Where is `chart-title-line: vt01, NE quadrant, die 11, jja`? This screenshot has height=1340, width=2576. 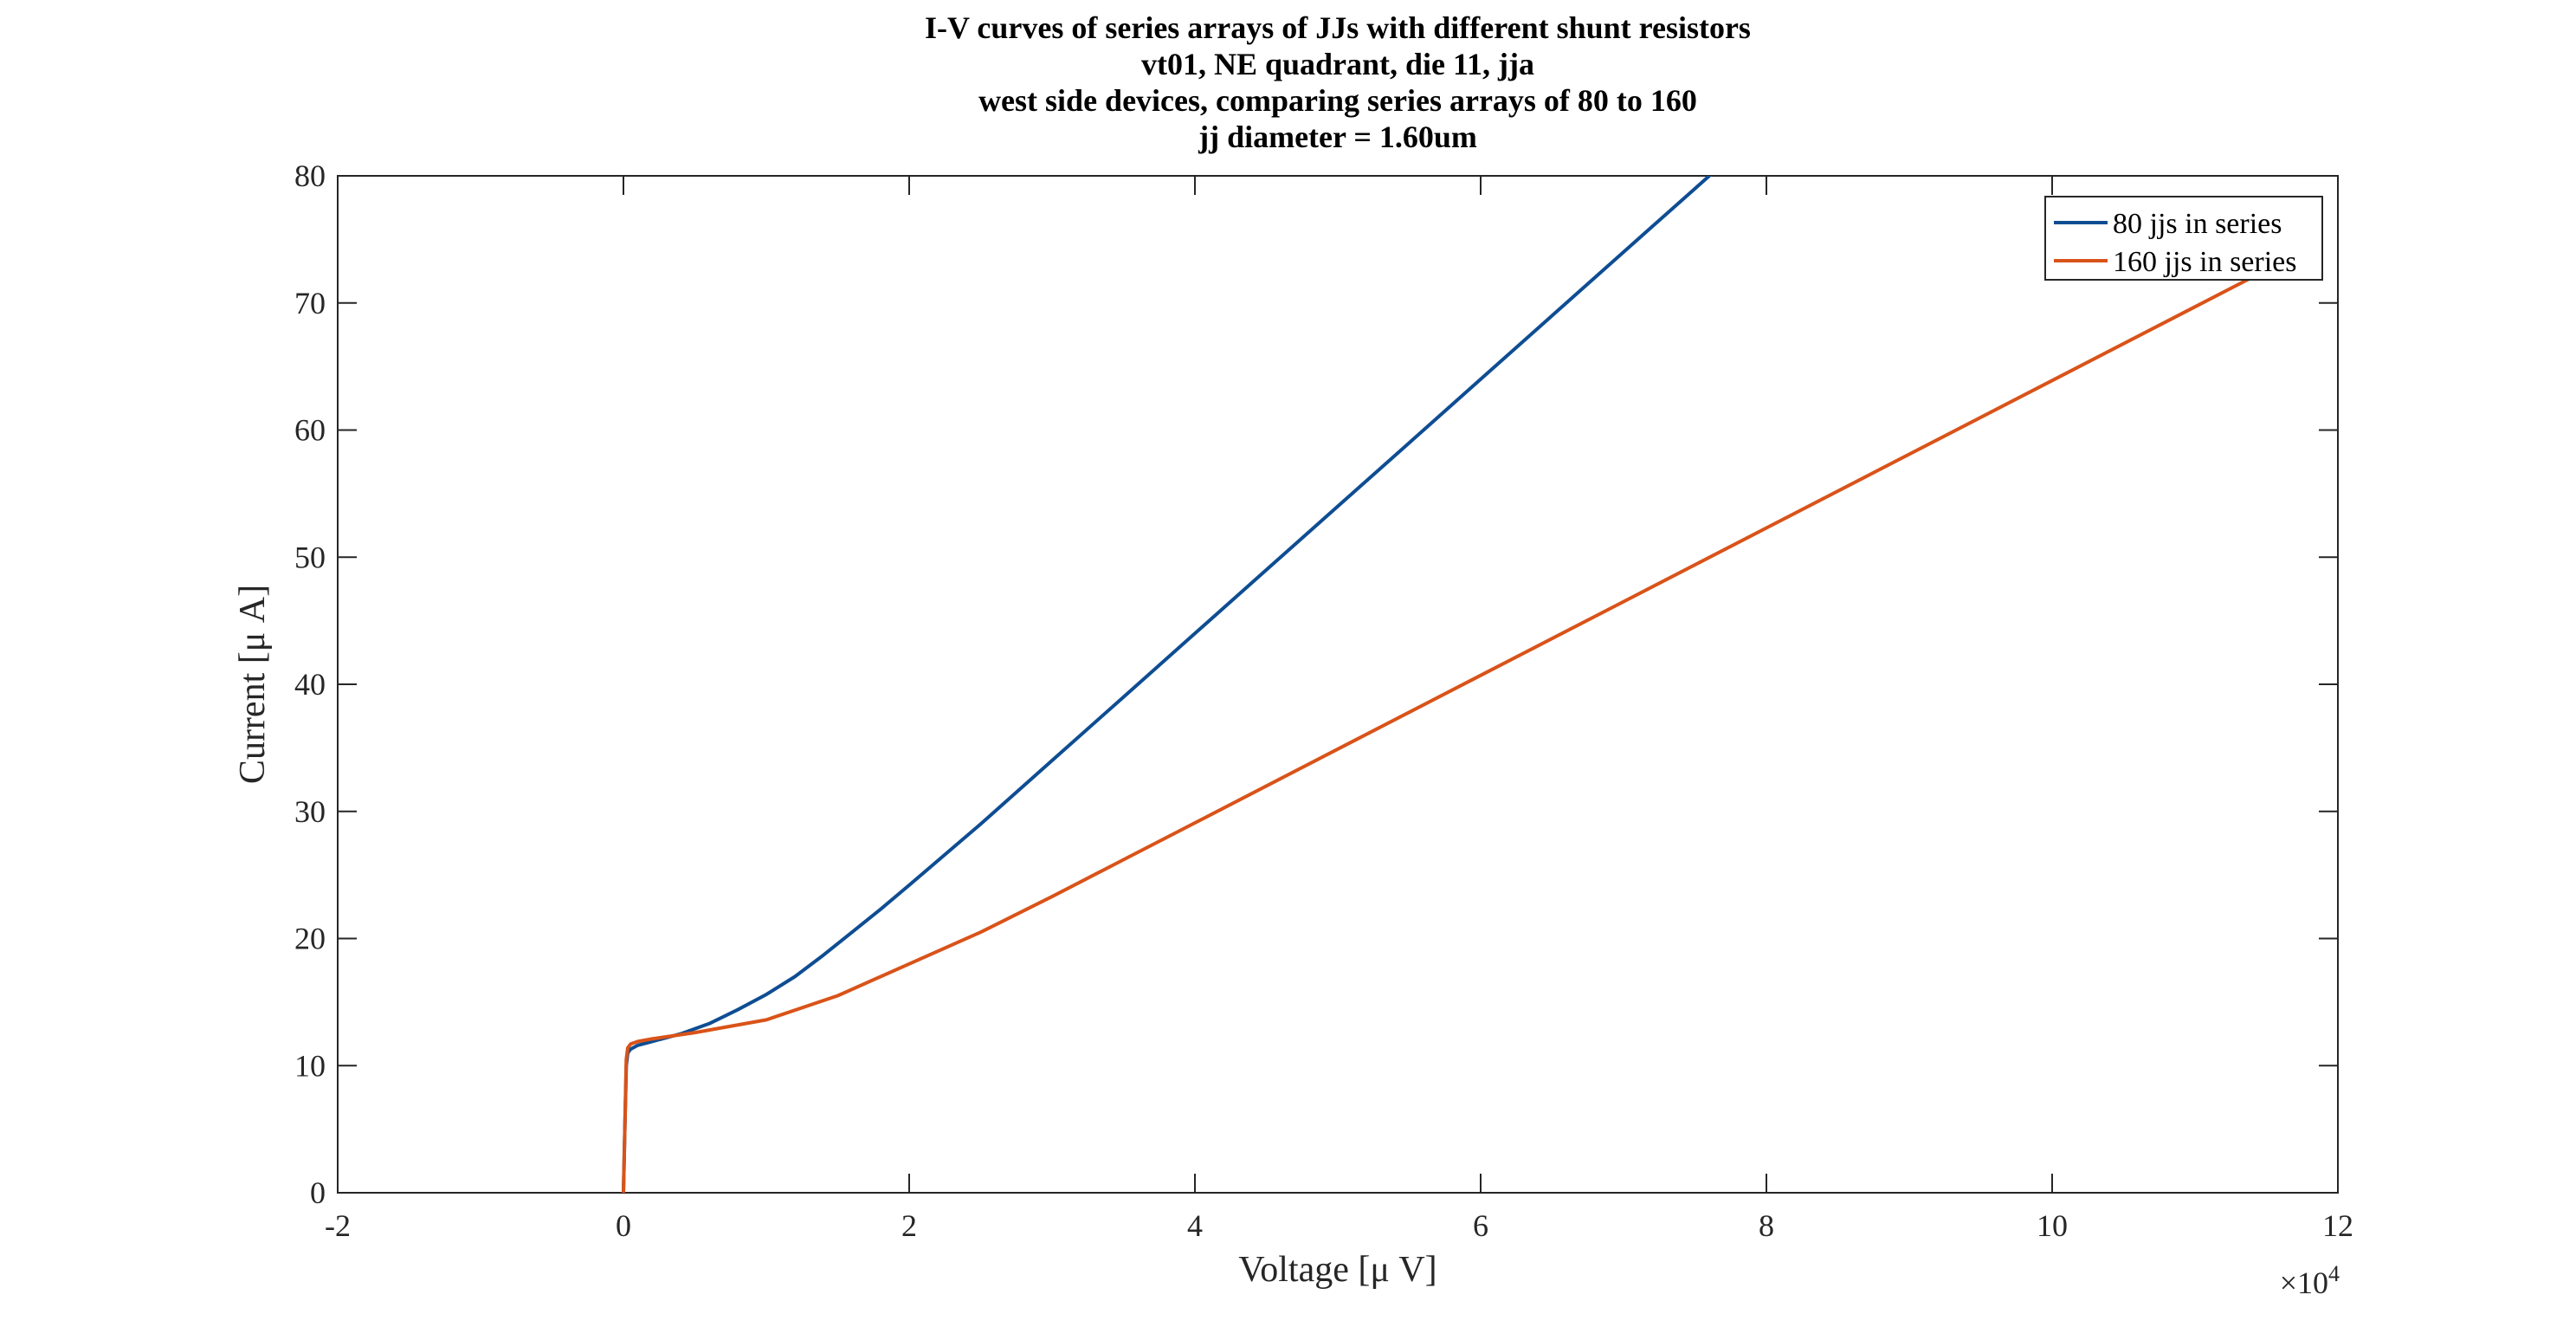 chart-title-line: vt01, NE quadrant, die 11, jja is located at coordinates (1337, 64).